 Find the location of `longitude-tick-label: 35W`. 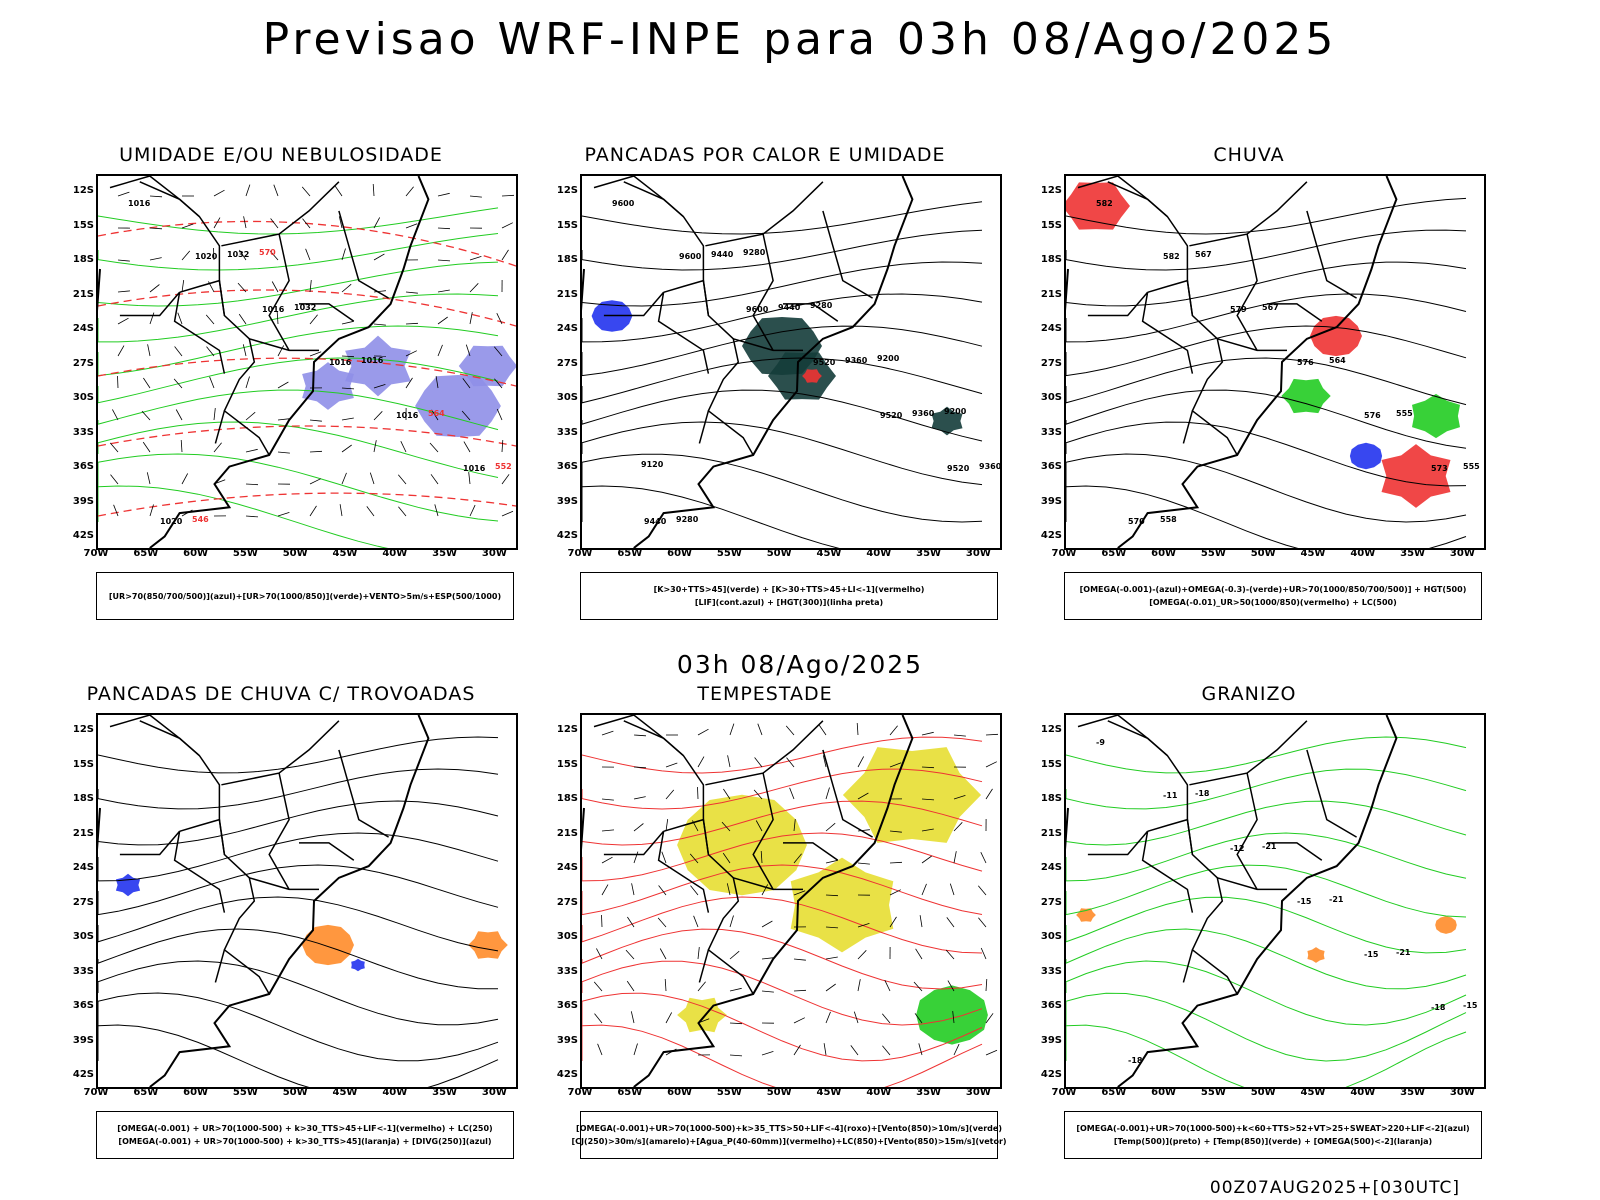

longitude-tick-label: 35W is located at coordinates (1413, 553).